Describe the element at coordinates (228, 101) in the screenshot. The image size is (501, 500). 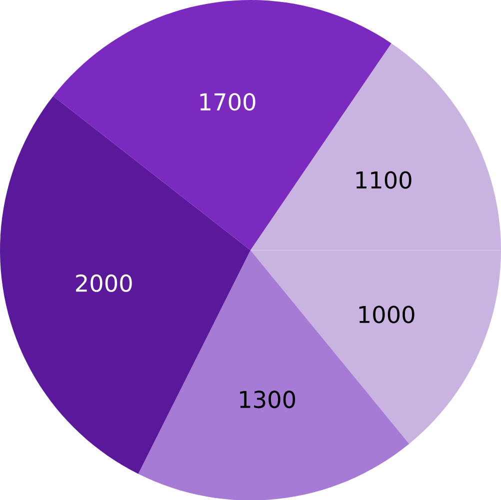
I see `data-label: 1700` at that location.